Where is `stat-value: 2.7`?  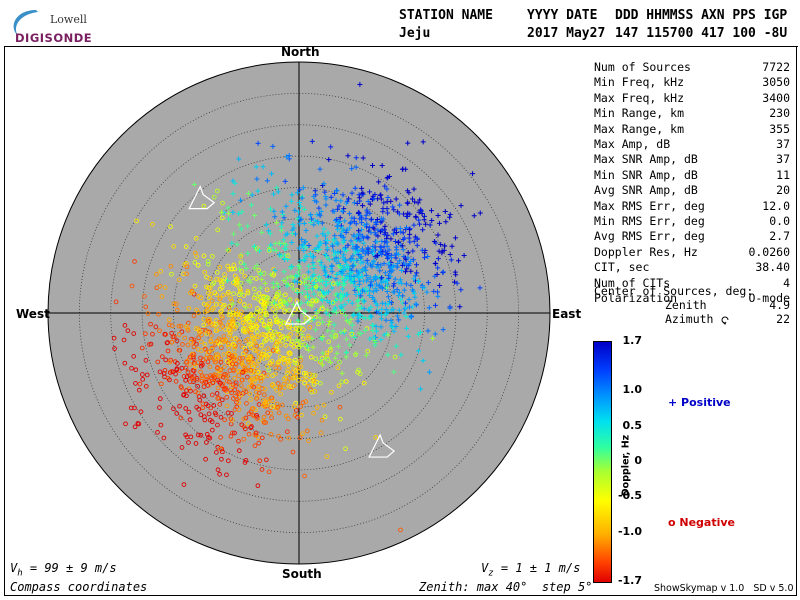 stat-value: 2.7 is located at coordinates (779, 236).